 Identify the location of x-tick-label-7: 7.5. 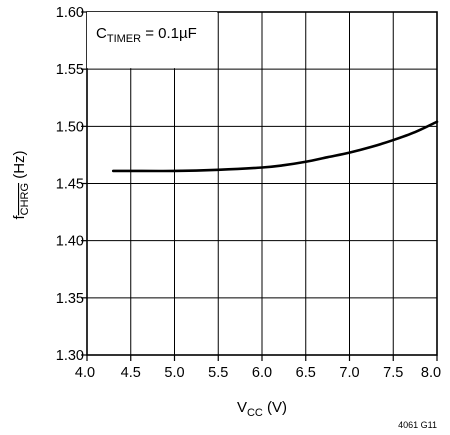
(393, 373).